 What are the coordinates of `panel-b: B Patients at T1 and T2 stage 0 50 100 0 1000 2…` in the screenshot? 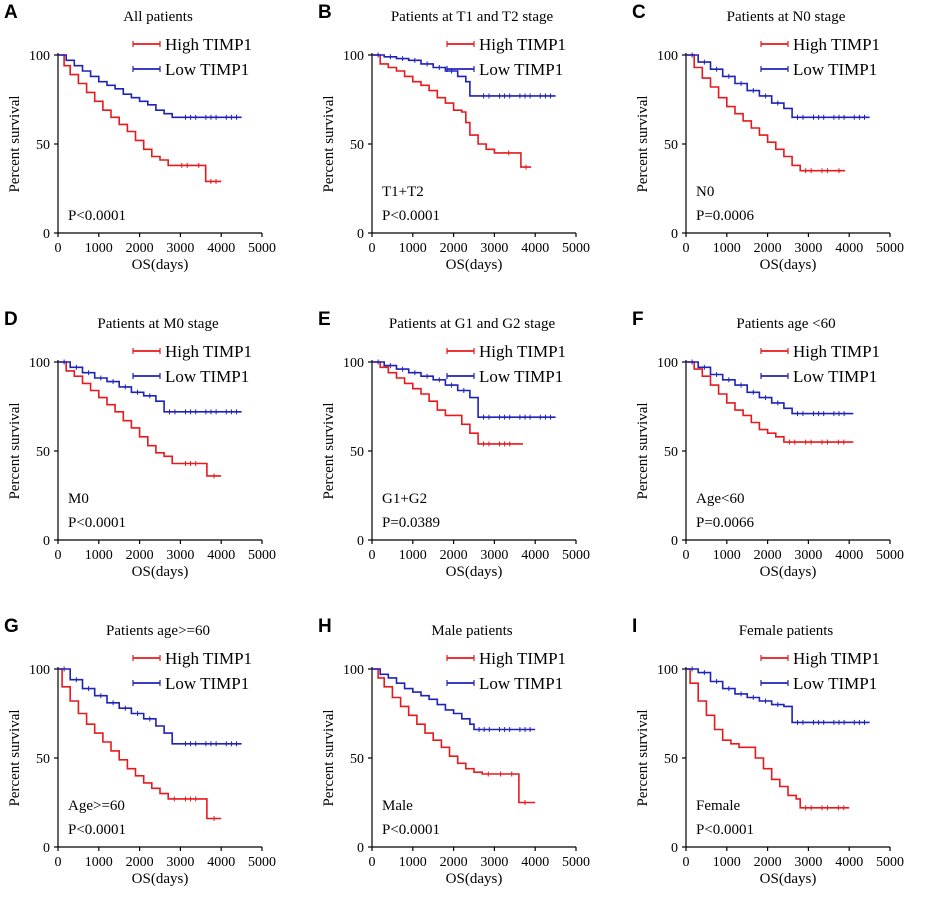 It's located at (471, 153).